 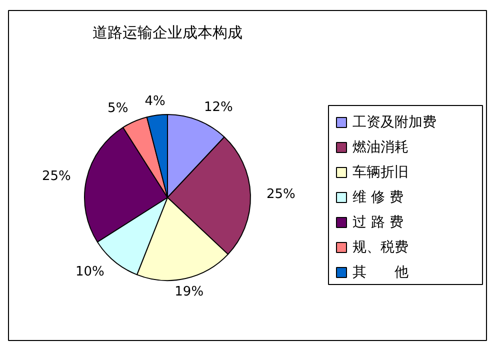 What do you see at coordinates (118, 108) in the screenshot?
I see `data-label: 5%` at bounding box center [118, 108].